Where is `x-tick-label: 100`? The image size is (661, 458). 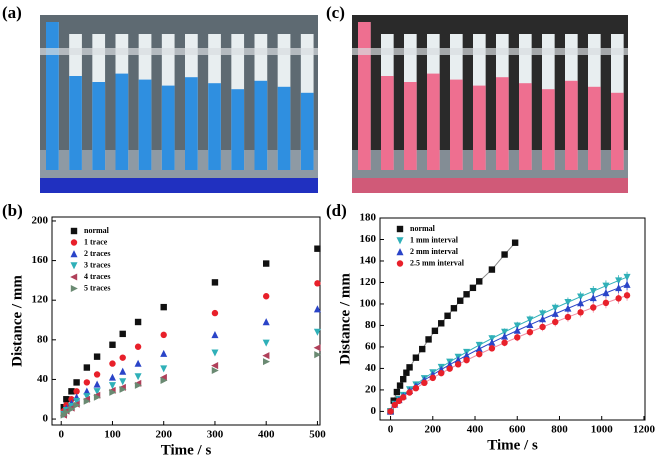
x-tick-label: 100 is located at coordinates (112, 435).